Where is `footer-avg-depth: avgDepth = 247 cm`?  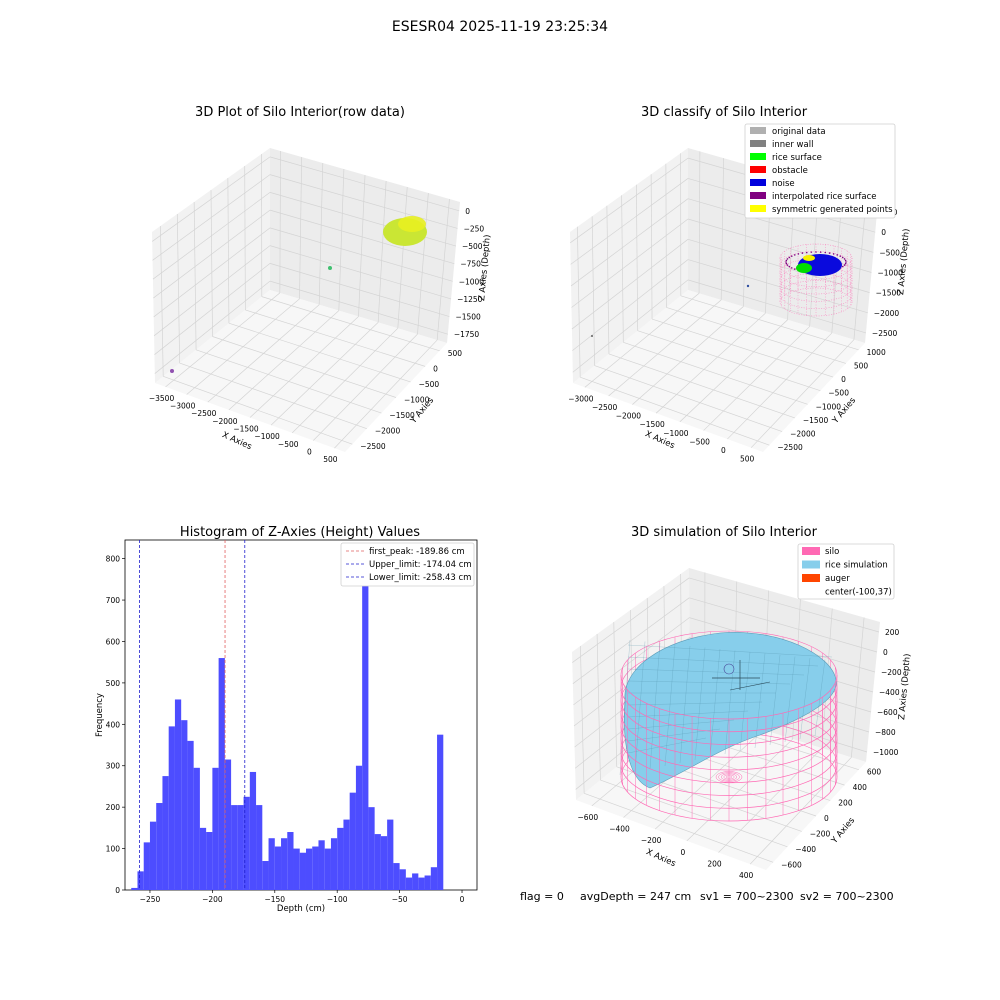
footer-avg-depth: avgDepth = 247 cm is located at coordinates (635, 896).